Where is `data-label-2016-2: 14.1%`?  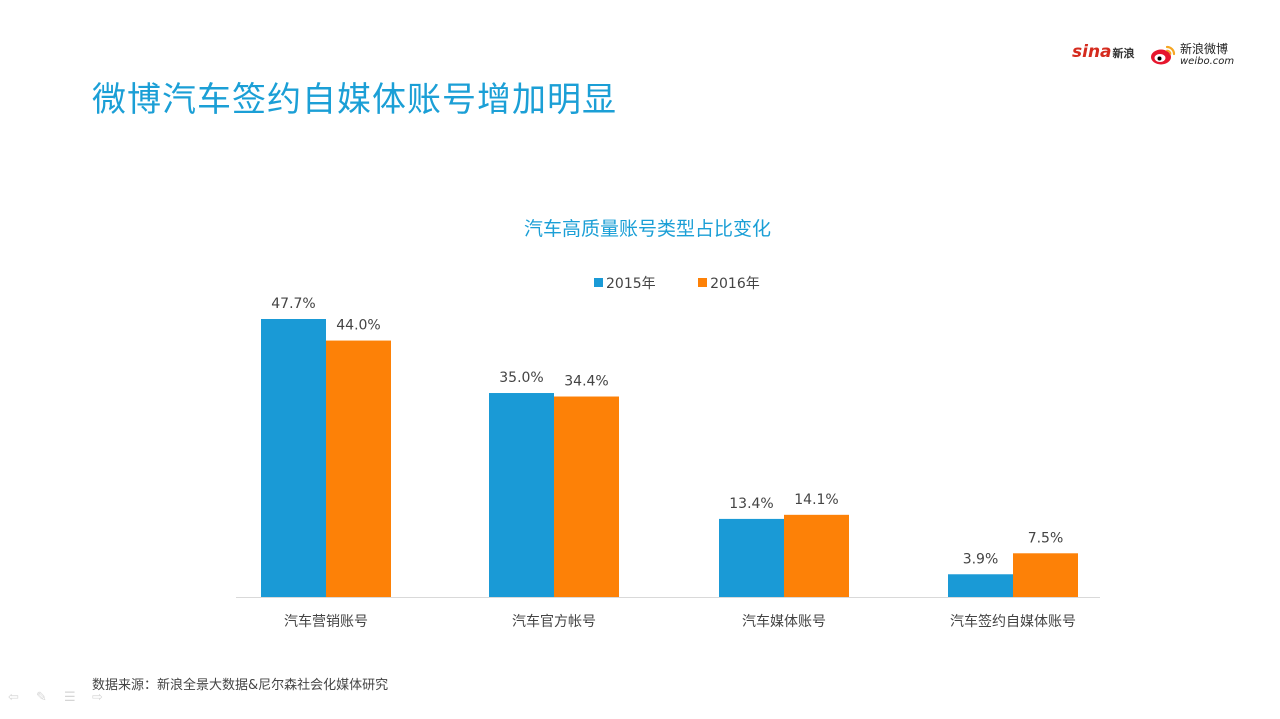 data-label-2016-2: 14.1% is located at coordinates (816, 500).